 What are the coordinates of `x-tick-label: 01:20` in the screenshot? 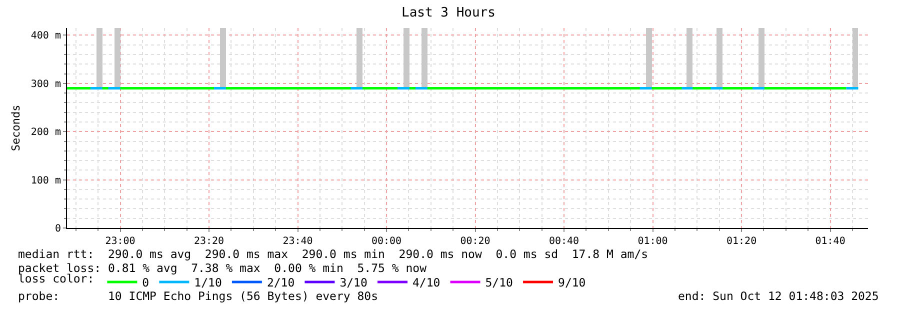 It's located at (741, 241).